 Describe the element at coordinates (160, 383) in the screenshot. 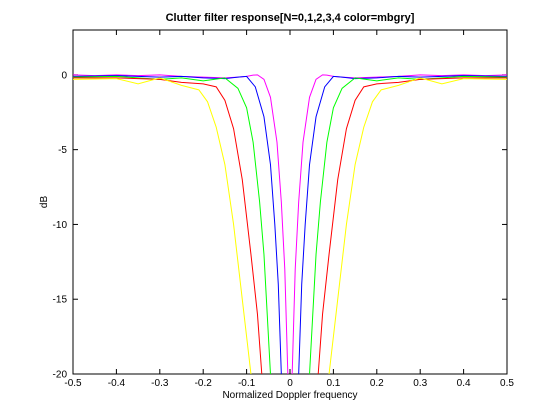

I see `x-tick-label: -0.3` at that location.